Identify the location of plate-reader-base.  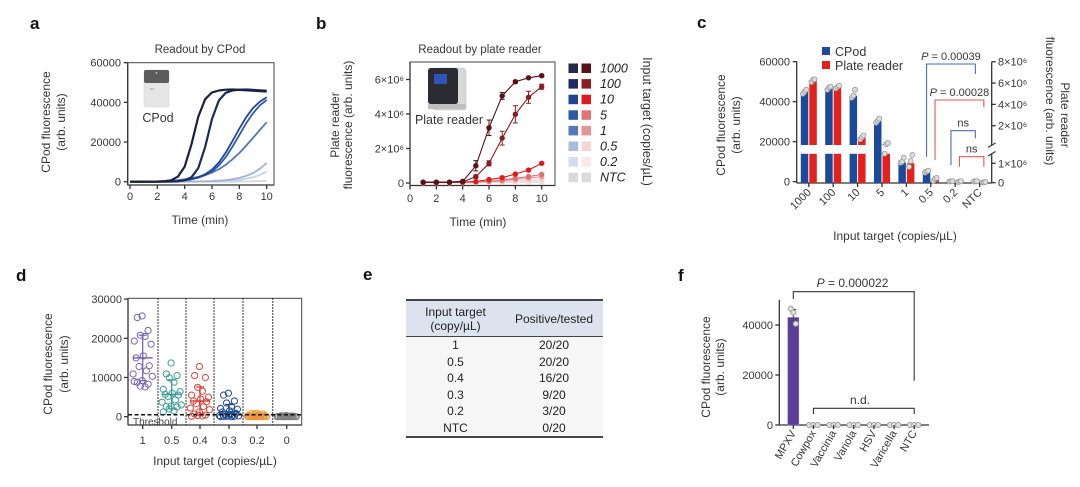
(447, 106).